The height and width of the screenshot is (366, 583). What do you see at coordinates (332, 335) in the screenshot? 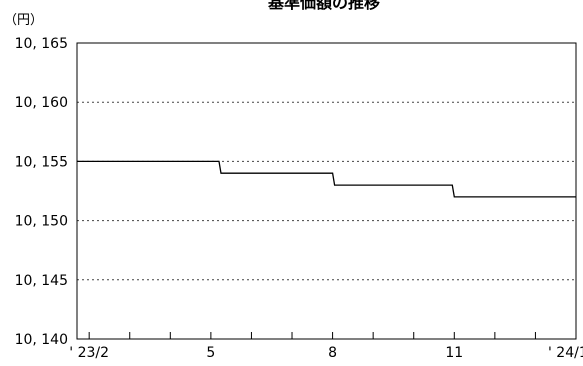
I see `x-axis-ticks` at bounding box center [332, 335].